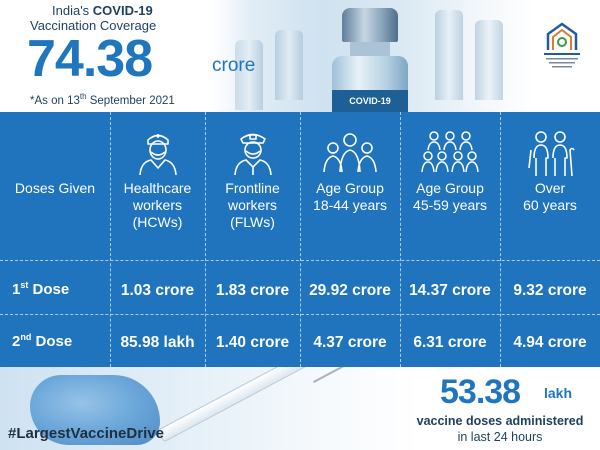  Describe the element at coordinates (450, 342) in the screenshot. I see `second-dose-45-59: 6.31 crore` at that location.